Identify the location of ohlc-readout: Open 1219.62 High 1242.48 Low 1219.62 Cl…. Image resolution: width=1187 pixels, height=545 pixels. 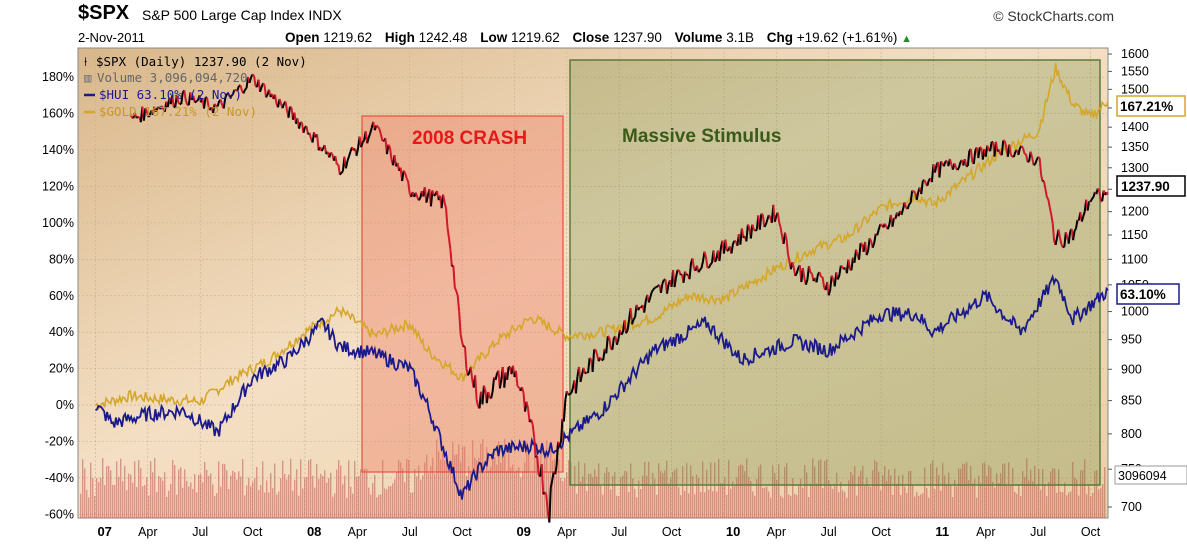
(598, 37).